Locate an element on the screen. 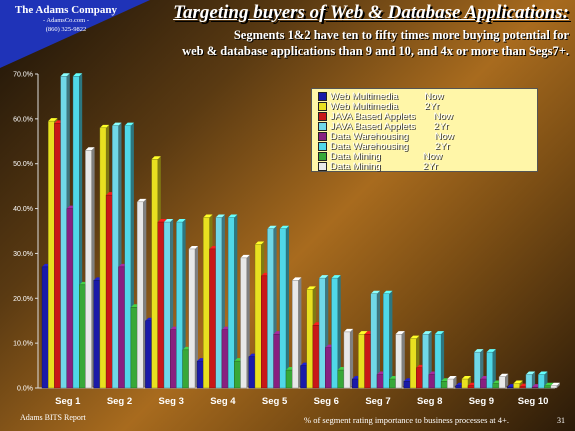 Image resolution: width=575 pixels, height=431 pixels. report-name: Adams BITS Report is located at coordinates (53, 417).